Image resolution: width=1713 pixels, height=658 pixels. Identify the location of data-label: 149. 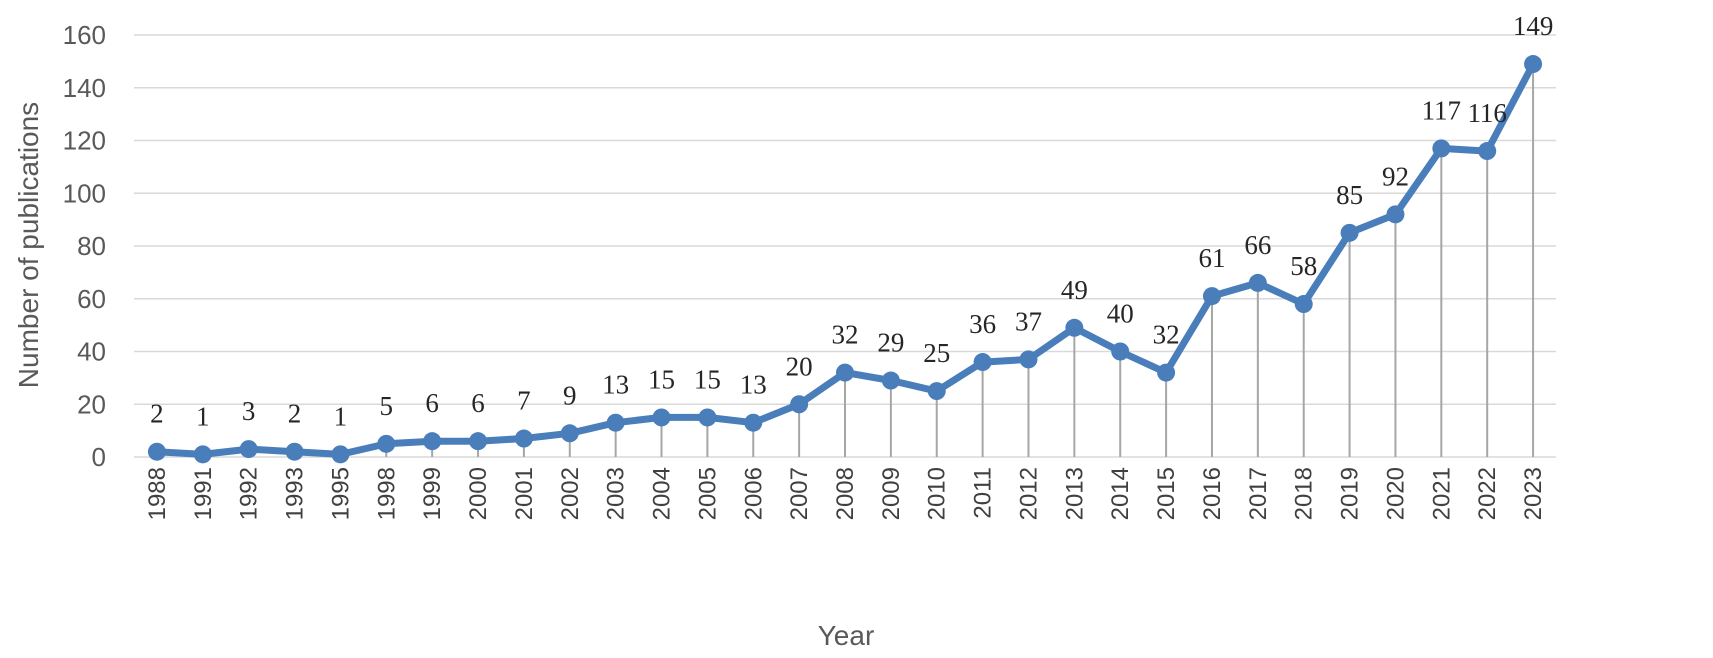
(1533, 26).